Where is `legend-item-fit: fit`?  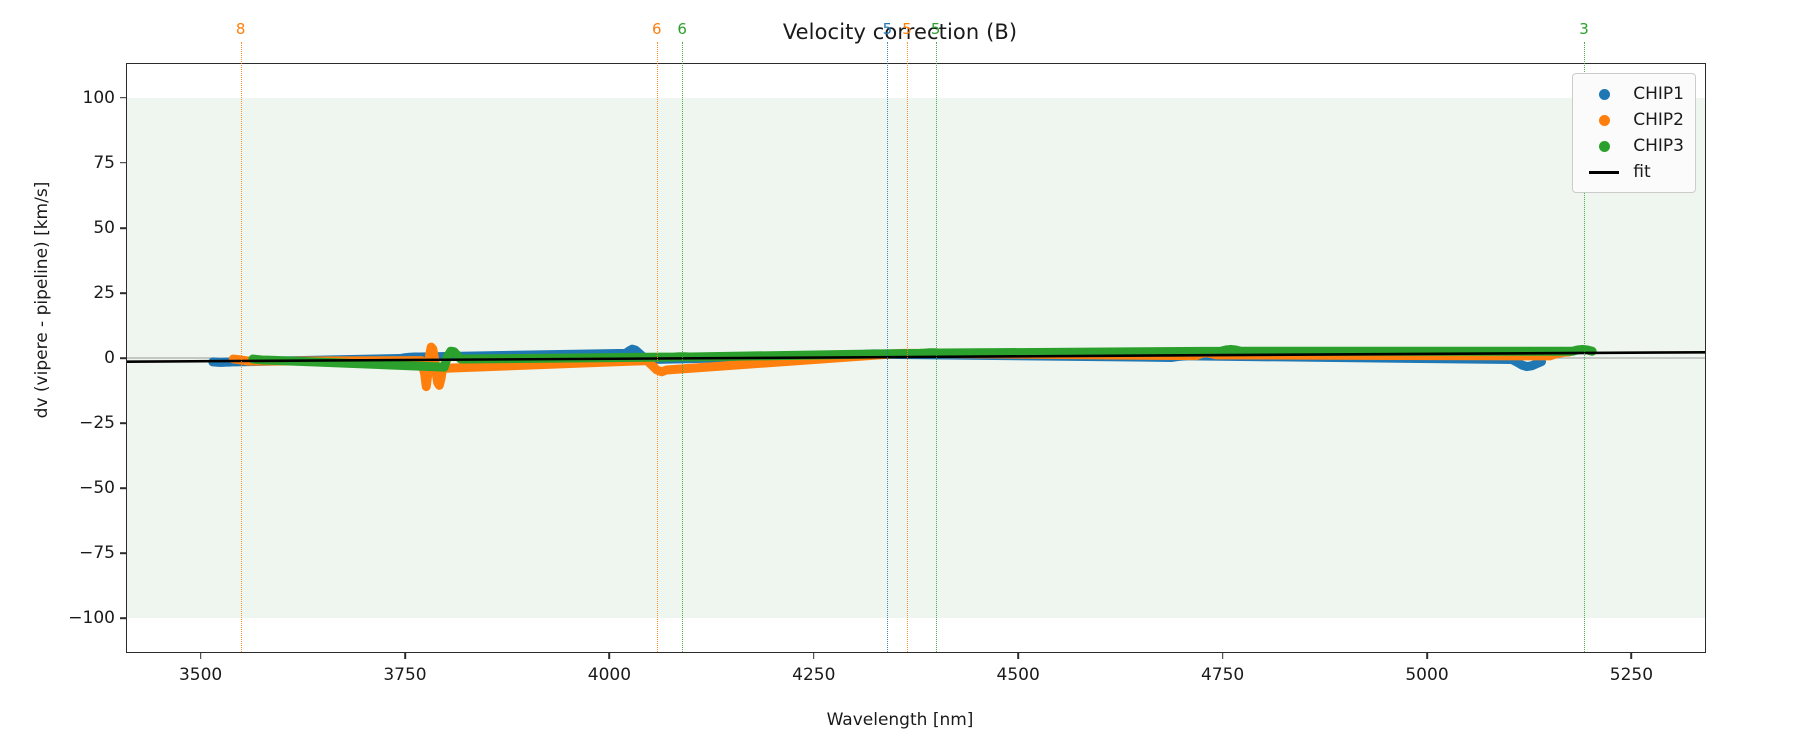 legend-item-fit: fit is located at coordinates (1633, 172).